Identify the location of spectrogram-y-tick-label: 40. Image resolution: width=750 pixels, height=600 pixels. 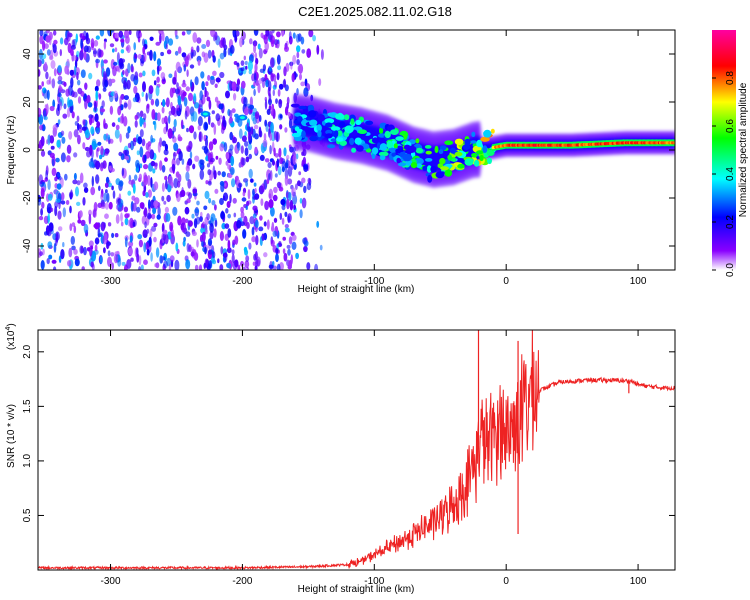
(27, 54).